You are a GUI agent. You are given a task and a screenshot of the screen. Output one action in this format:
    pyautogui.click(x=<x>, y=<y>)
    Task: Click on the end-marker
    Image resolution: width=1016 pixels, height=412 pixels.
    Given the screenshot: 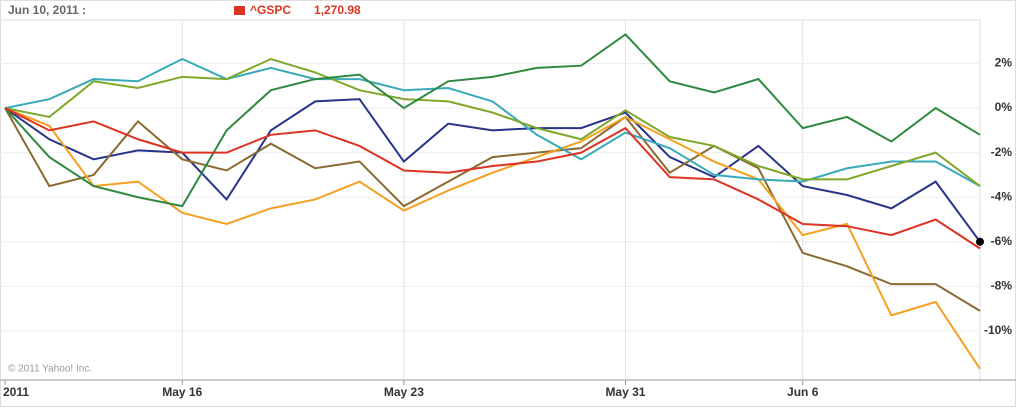 What is the action you would take?
    pyautogui.click(x=980, y=241)
    